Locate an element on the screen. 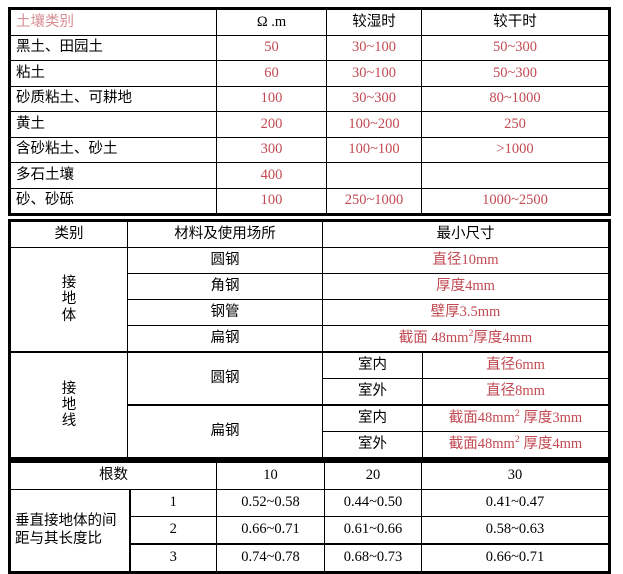  header-min-size: 最小尺寸 is located at coordinates (466, 234).